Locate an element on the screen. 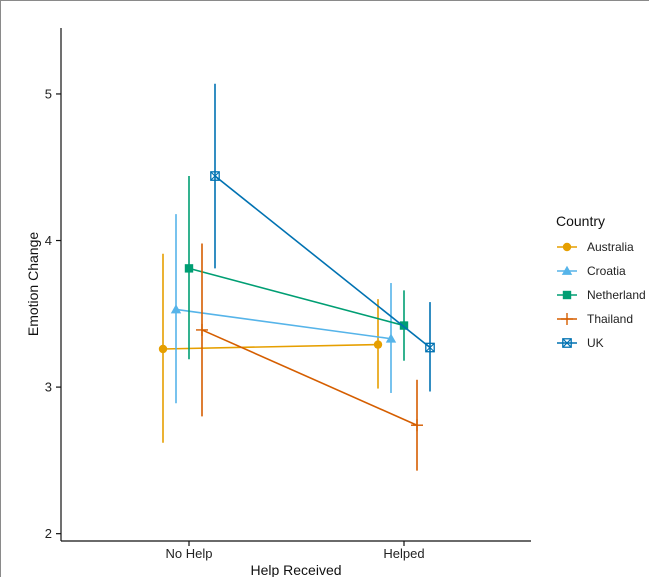 This screenshot has width=649, height=577. x-axis-title: Help Received is located at coordinates (295, 569).